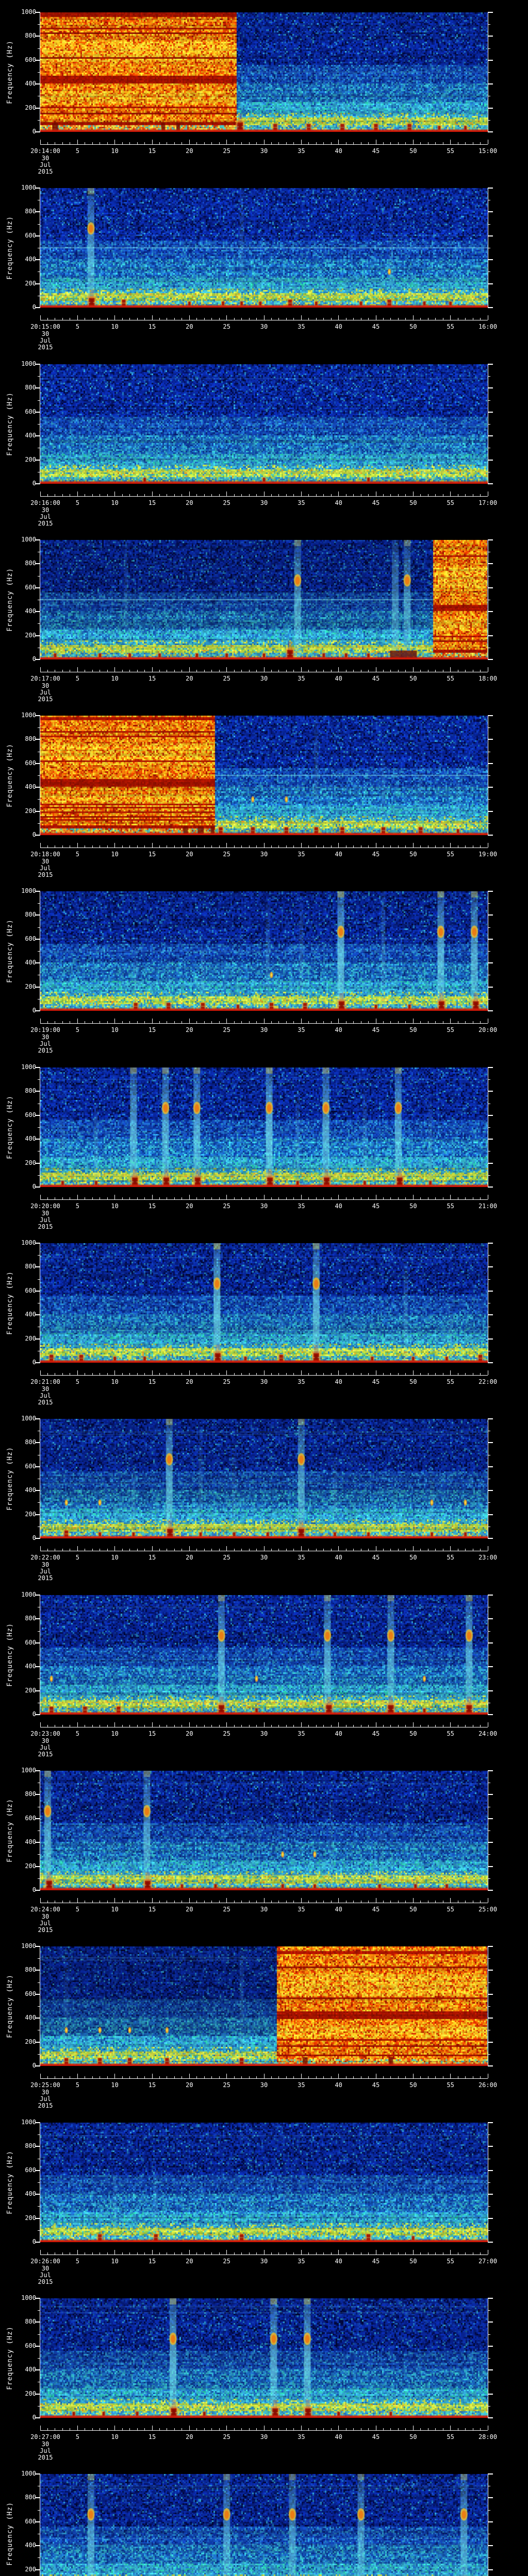 The height and width of the screenshot is (2576, 528). What do you see at coordinates (376, 1909) in the screenshot?
I see `x-tick-label: 45` at bounding box center [376, 1909].